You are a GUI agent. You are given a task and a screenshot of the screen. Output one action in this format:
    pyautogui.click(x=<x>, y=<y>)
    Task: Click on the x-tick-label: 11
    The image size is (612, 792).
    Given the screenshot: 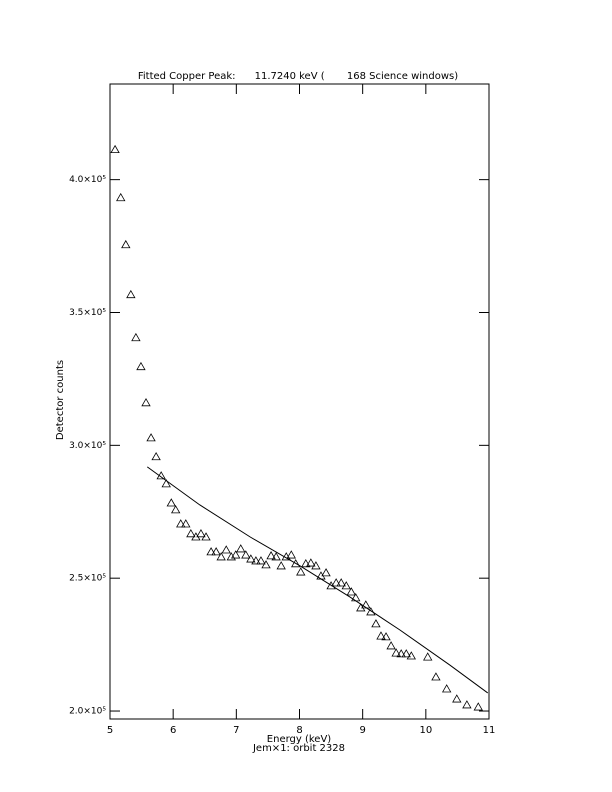 What is the action you would take?
    pyautogui.click(x=489, y=730)
    